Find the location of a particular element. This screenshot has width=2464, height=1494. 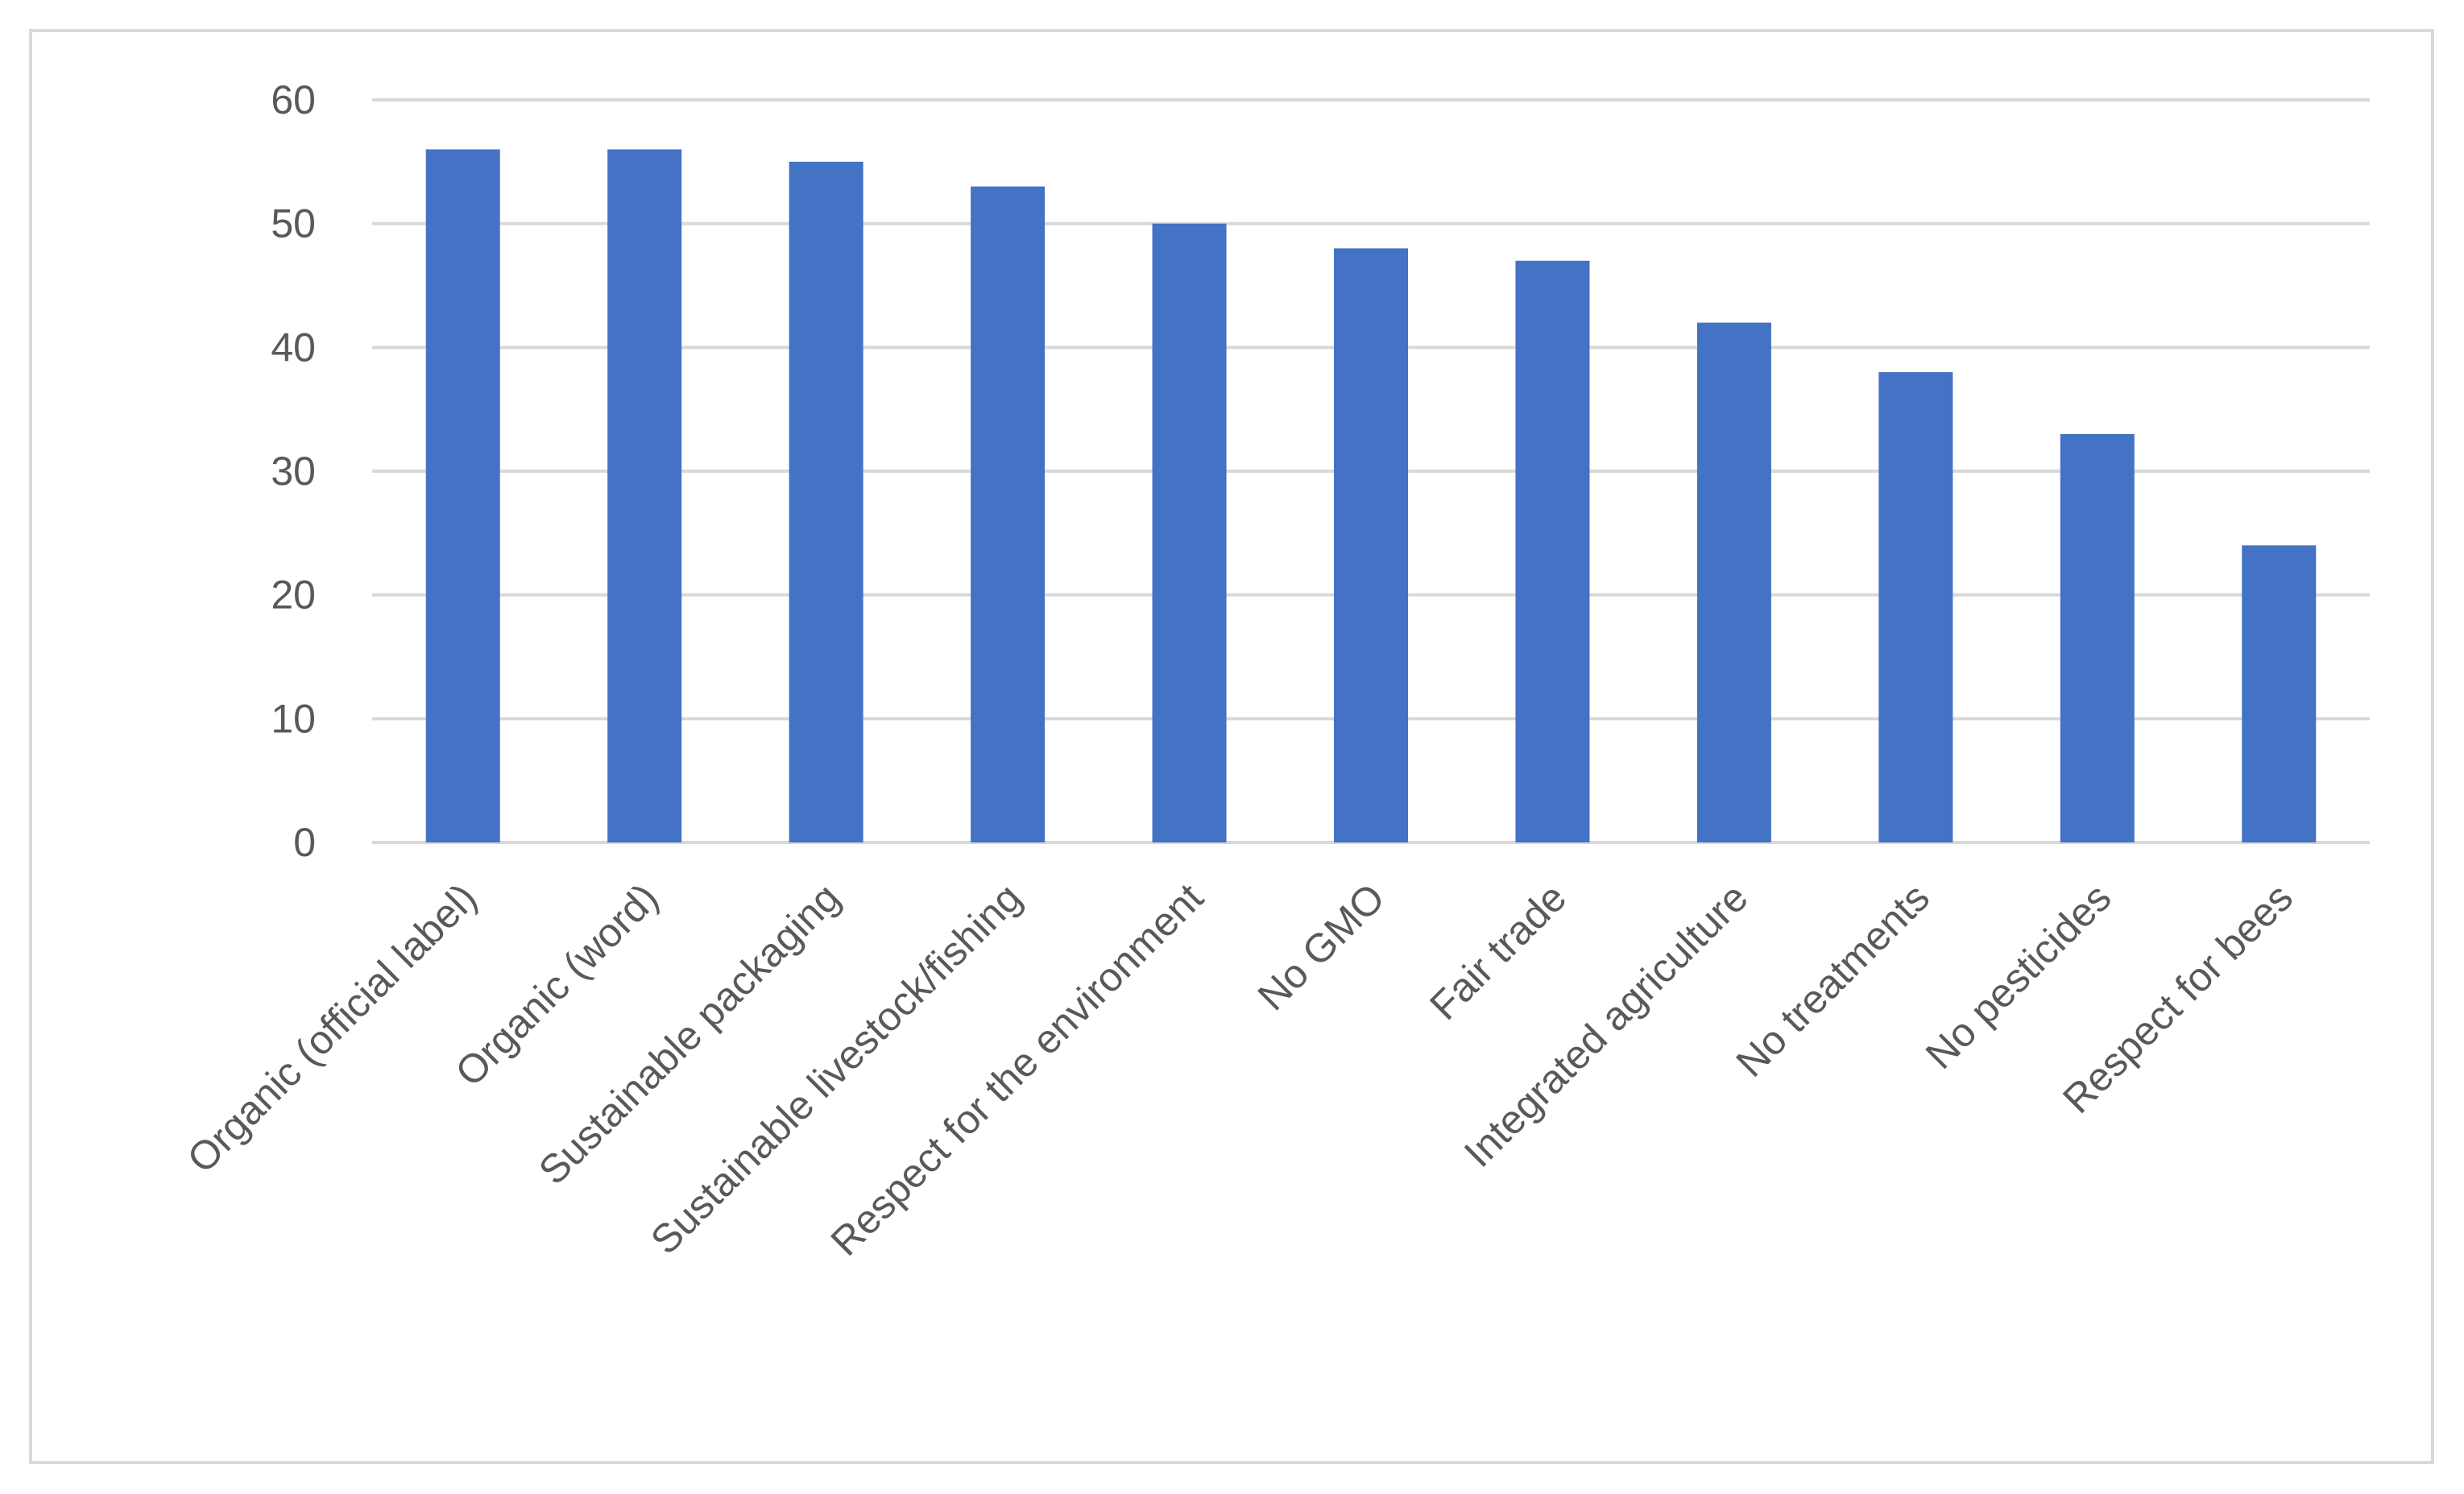

y-tick-label: 10 is located at coordinates (293, 718).